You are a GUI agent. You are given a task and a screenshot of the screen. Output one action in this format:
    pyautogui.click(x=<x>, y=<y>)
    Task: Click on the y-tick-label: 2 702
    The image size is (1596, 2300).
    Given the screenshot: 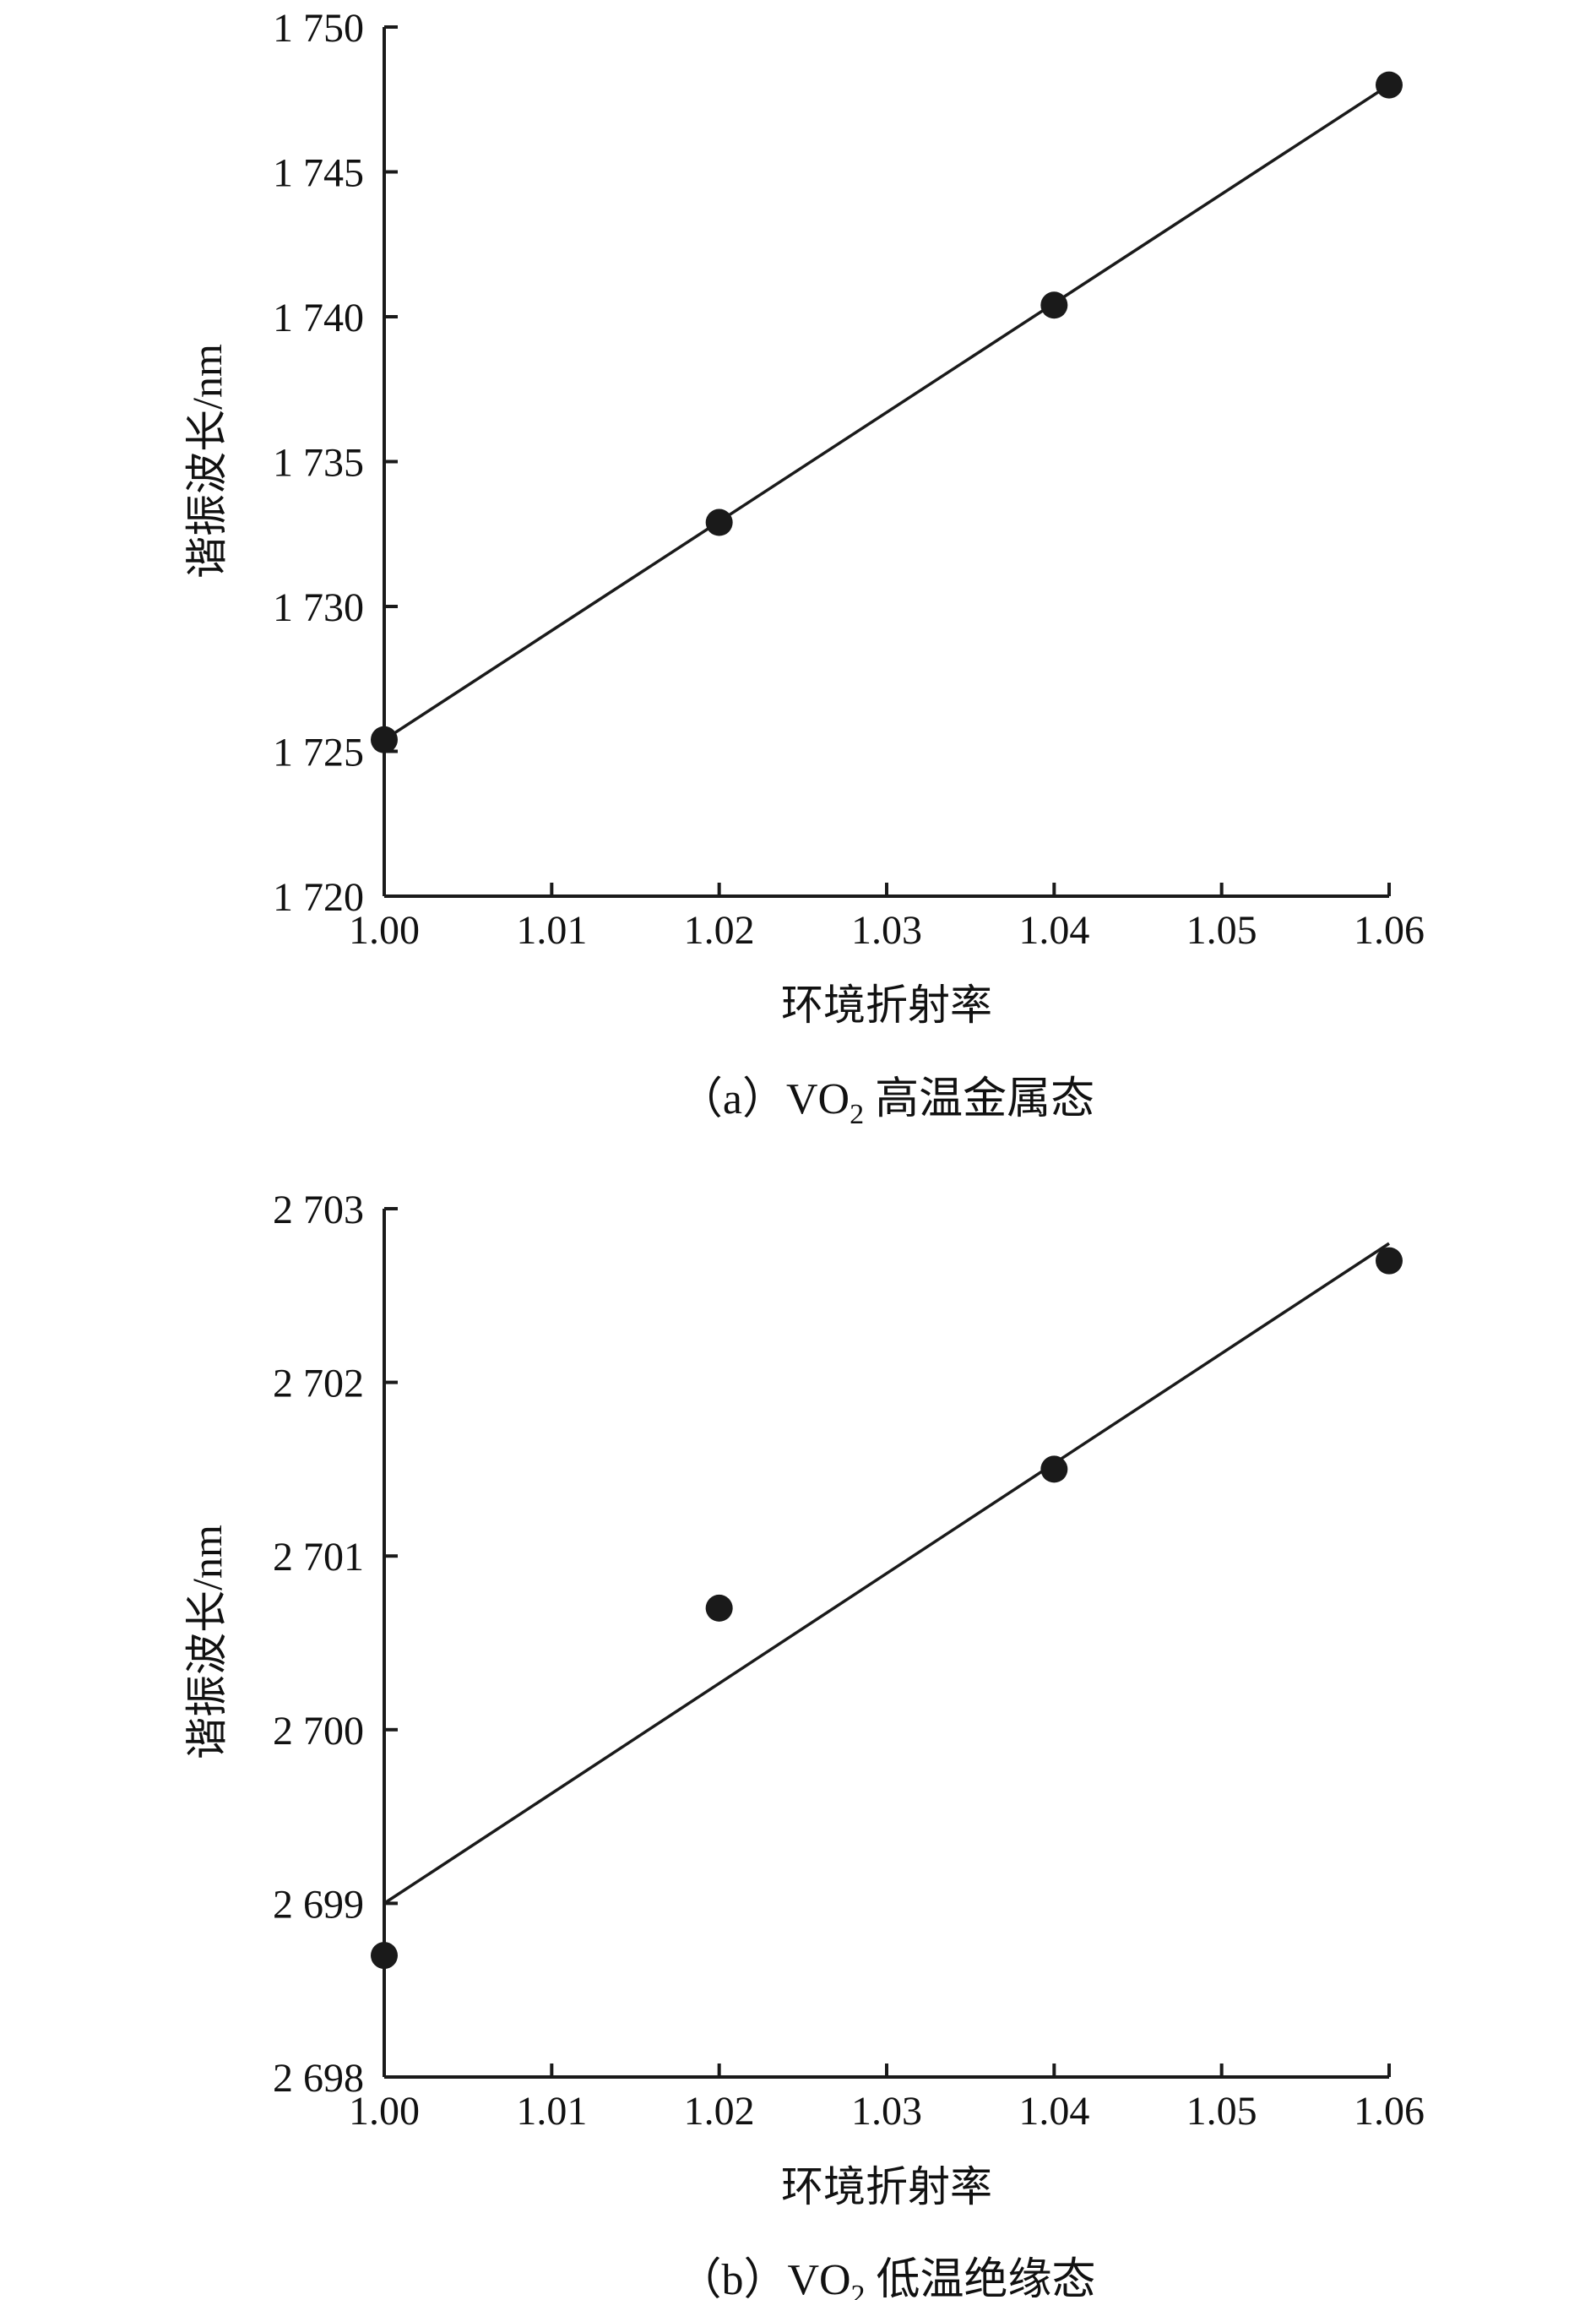 What is the action you would take?
    pyautogui.click(x=318, y=1384)
    